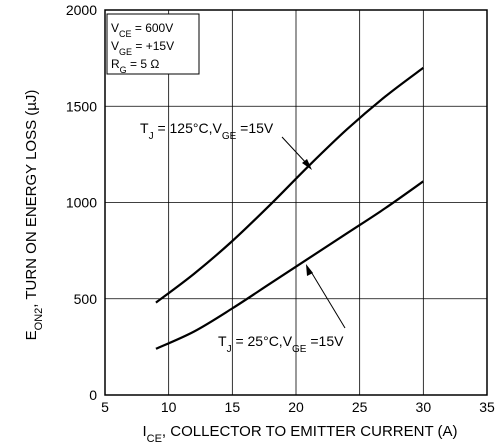 The image size is (499, 444). What do you see at coordinates (281, 344) in the screenshot?
I see `annotation-25c: TJ = 25°C,VGE =15V` at bounding box center [281, 344].